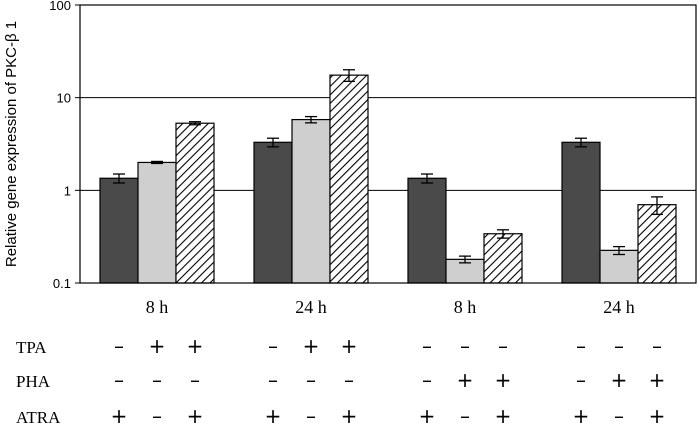 Image resolution: width=700 pixels, height=429 pixels. Describe the element at coordinates (62, 283) in the screenshot. I see `y-tick-label: 0.1` at that location.